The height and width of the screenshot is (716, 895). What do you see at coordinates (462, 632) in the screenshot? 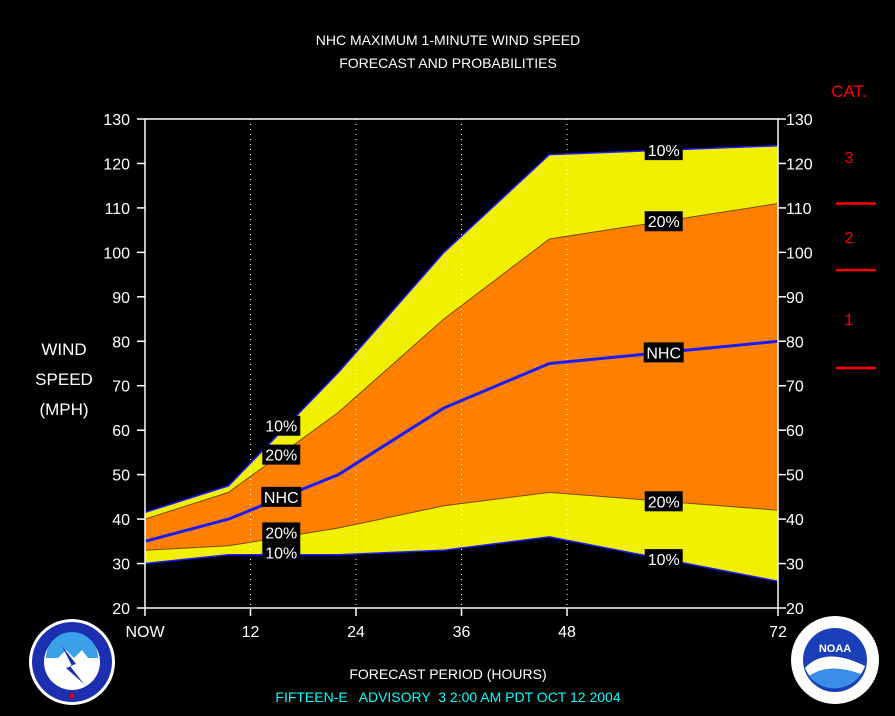
I see `x-tick-label: 36` at bounding box center [462, 632].